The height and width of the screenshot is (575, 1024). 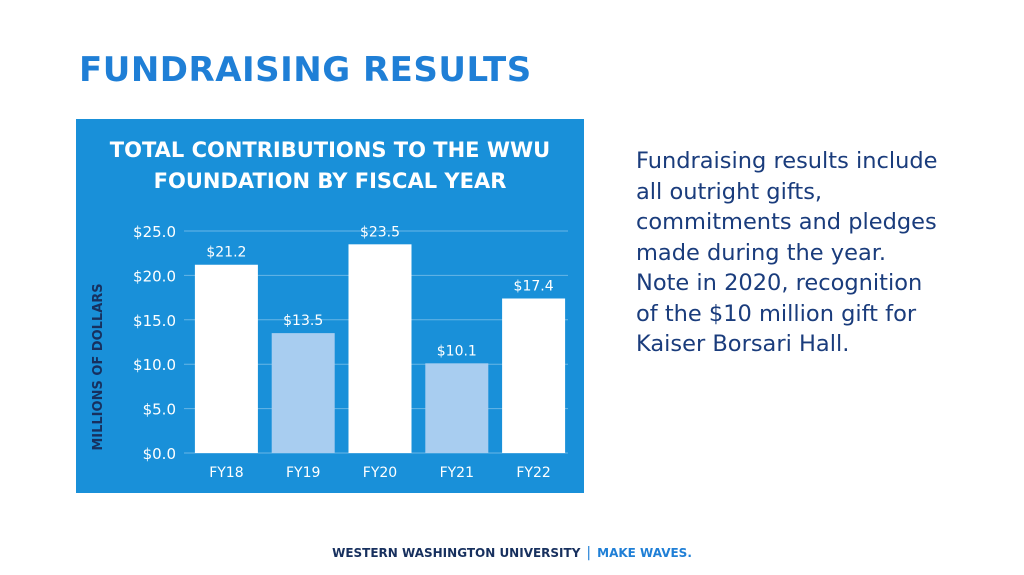 I want to click on y-tick-label: $25.0, so click(x=154, y=232).